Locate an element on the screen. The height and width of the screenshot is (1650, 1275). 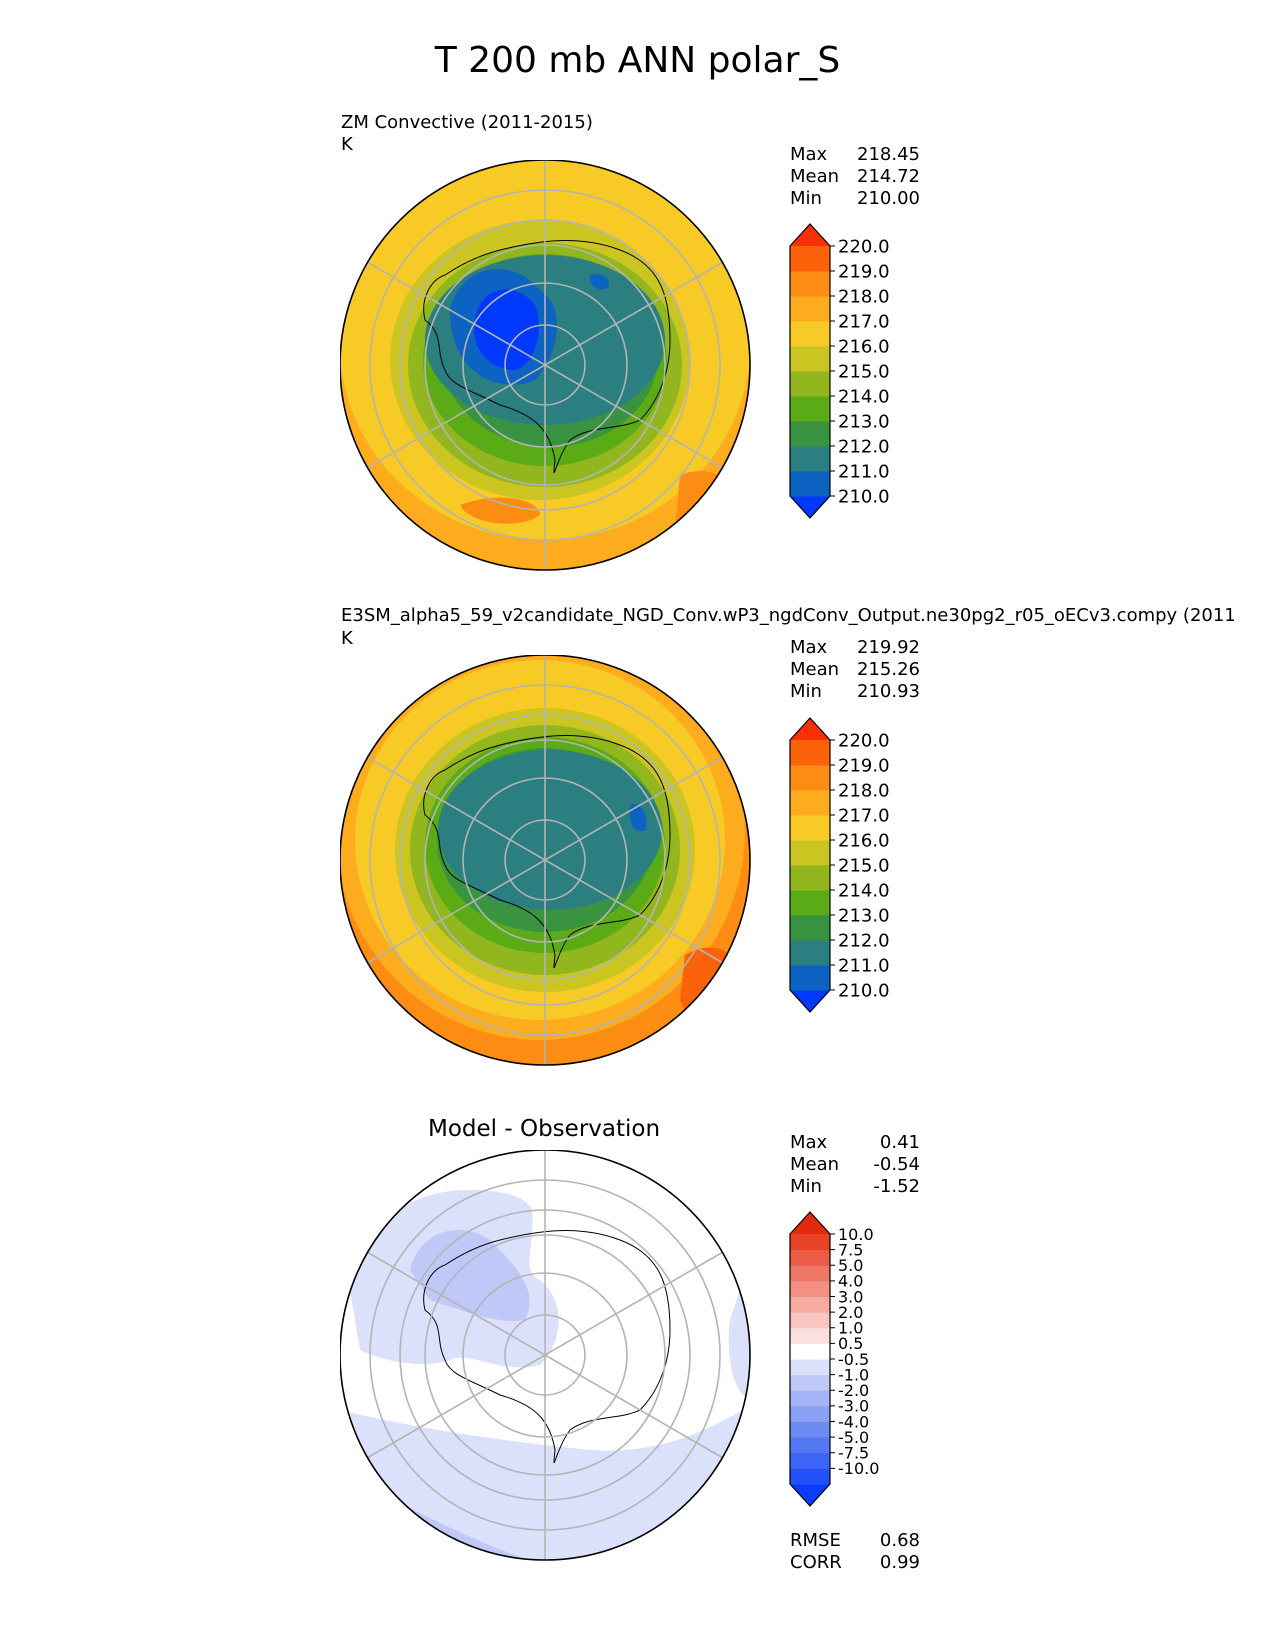
colorbar-tick-label: -1.0 is located at coordinates (853, 1374).